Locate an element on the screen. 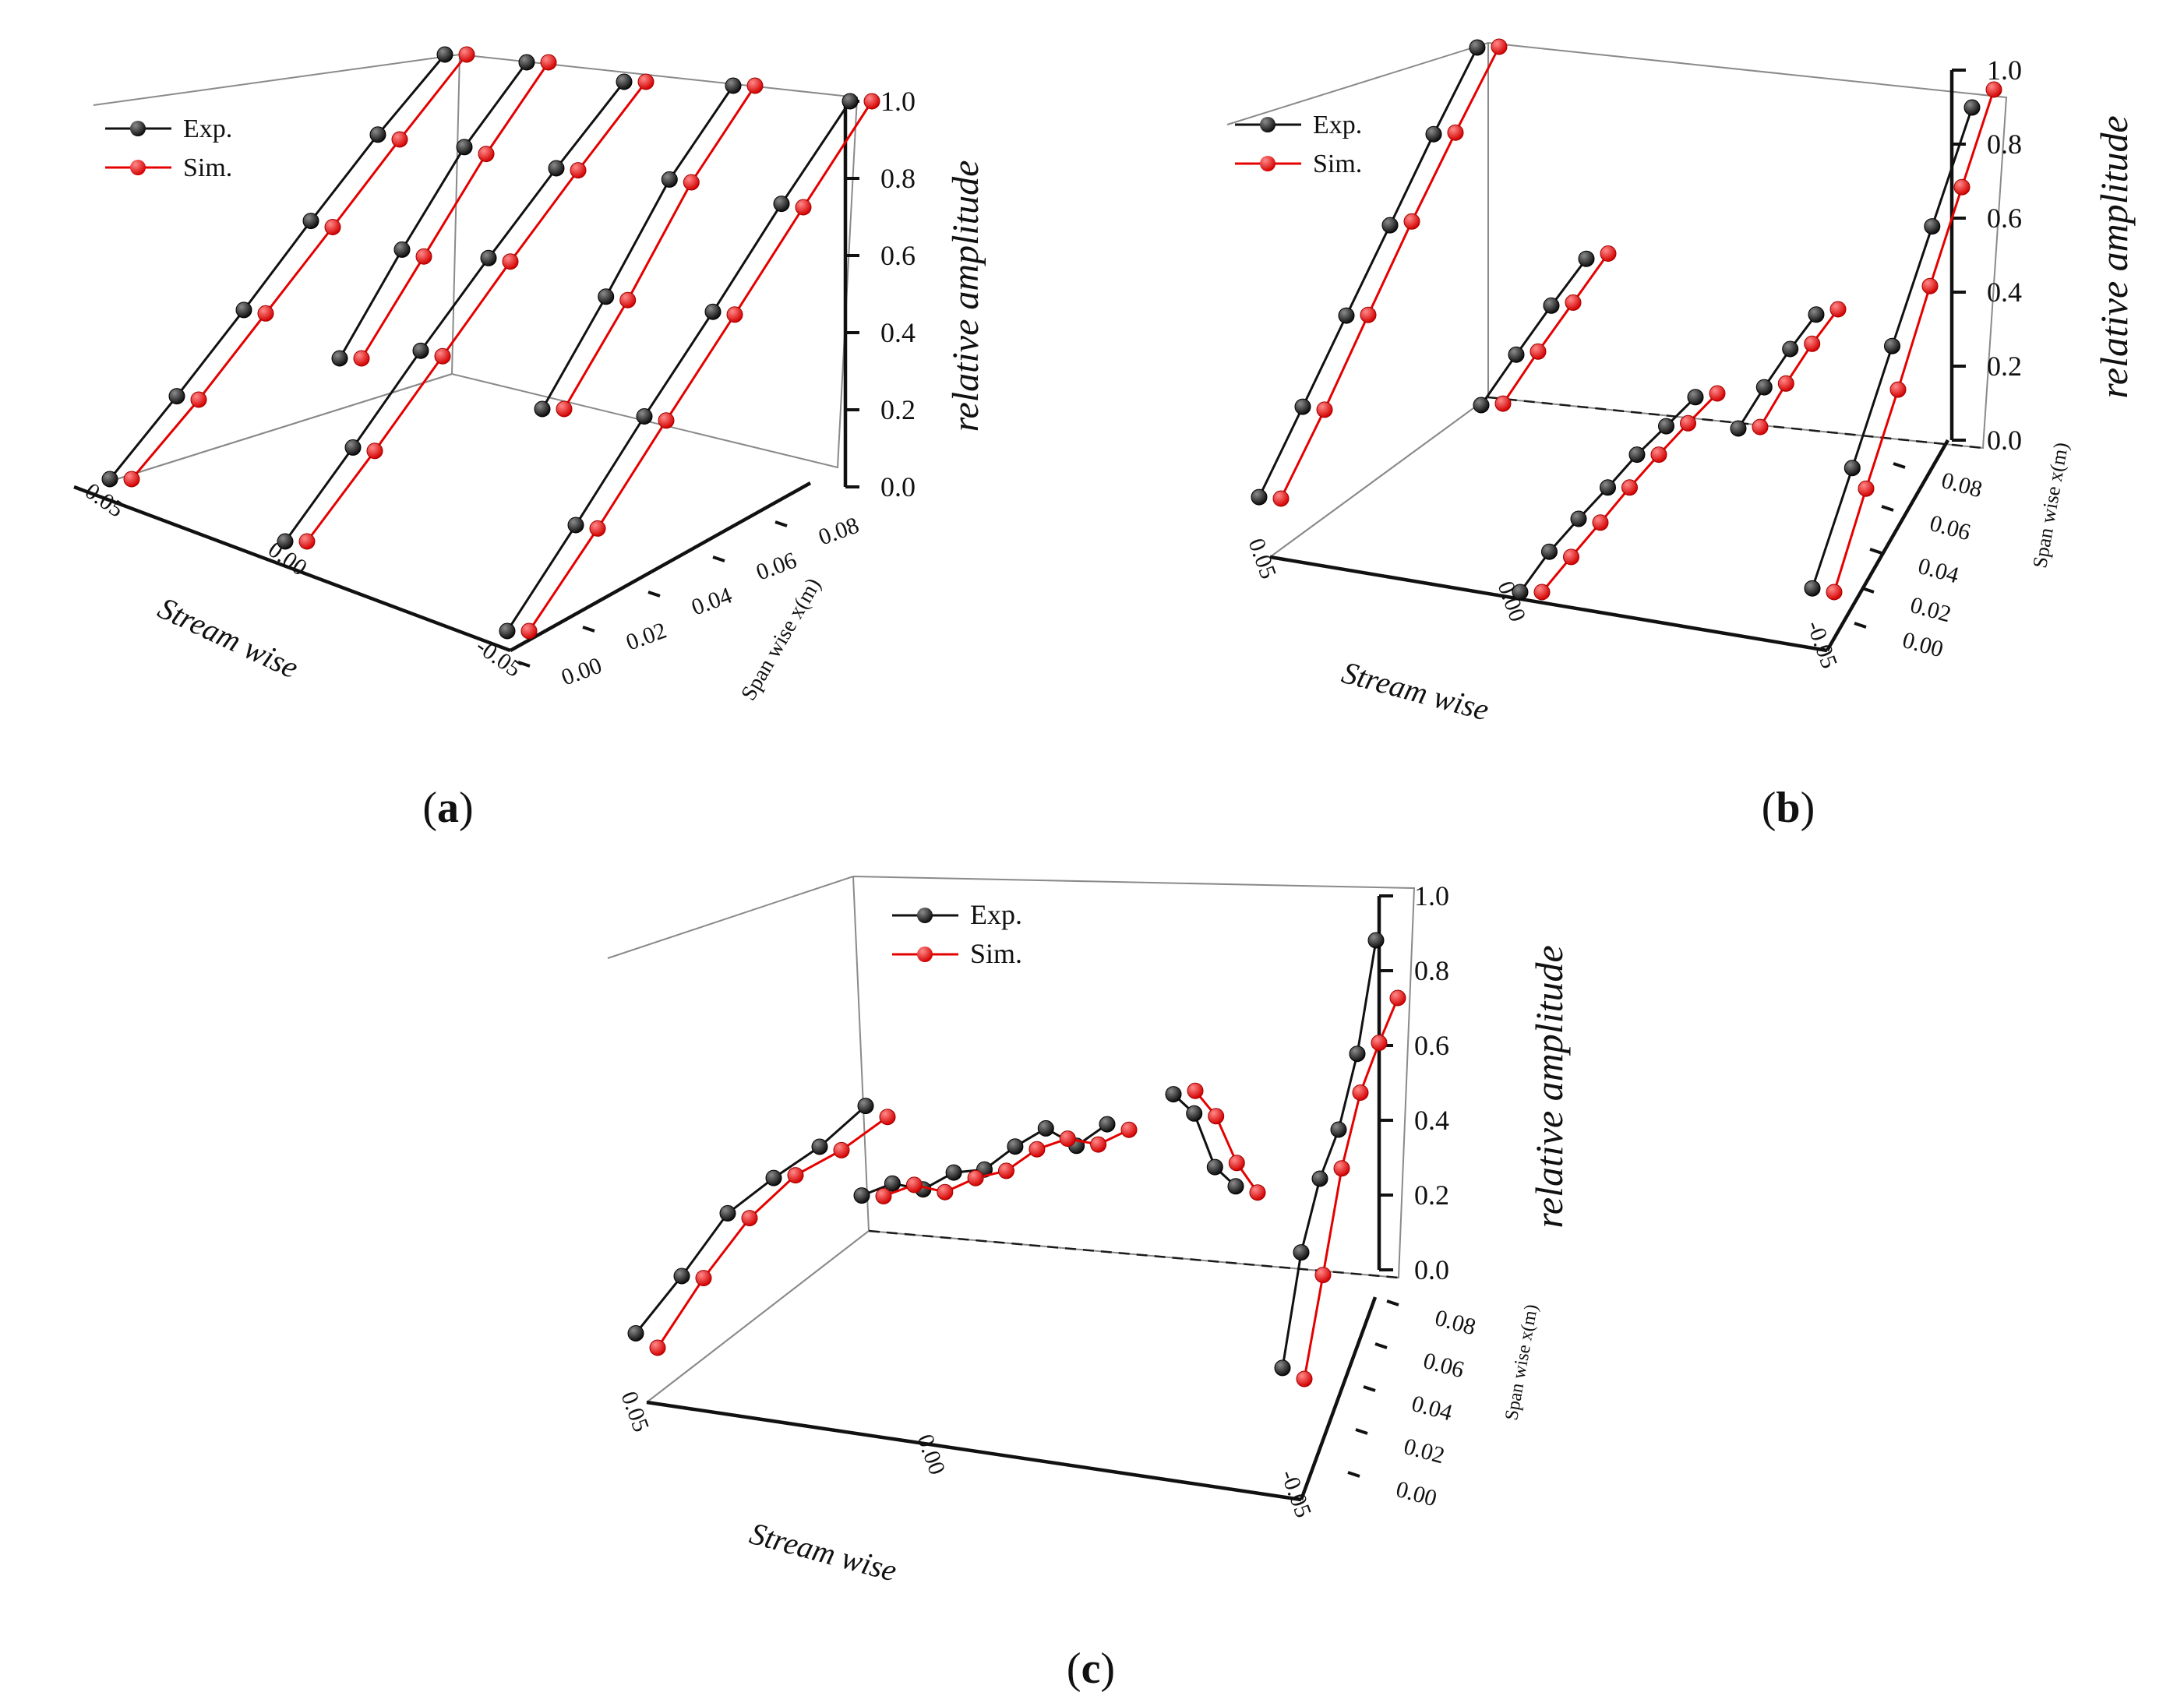  panel-label-letter: b is located at coordinates (1788, 808).